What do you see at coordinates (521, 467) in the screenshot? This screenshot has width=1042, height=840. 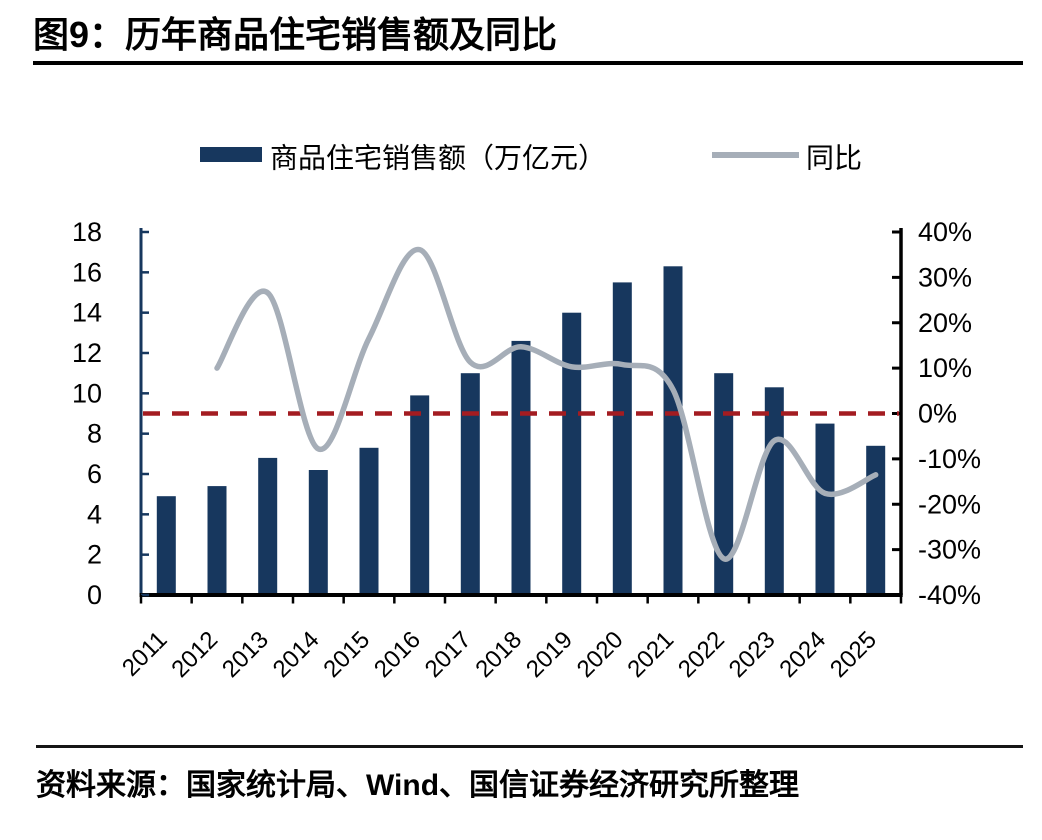 I see `bar-2018` at bounding box center [521, 467].